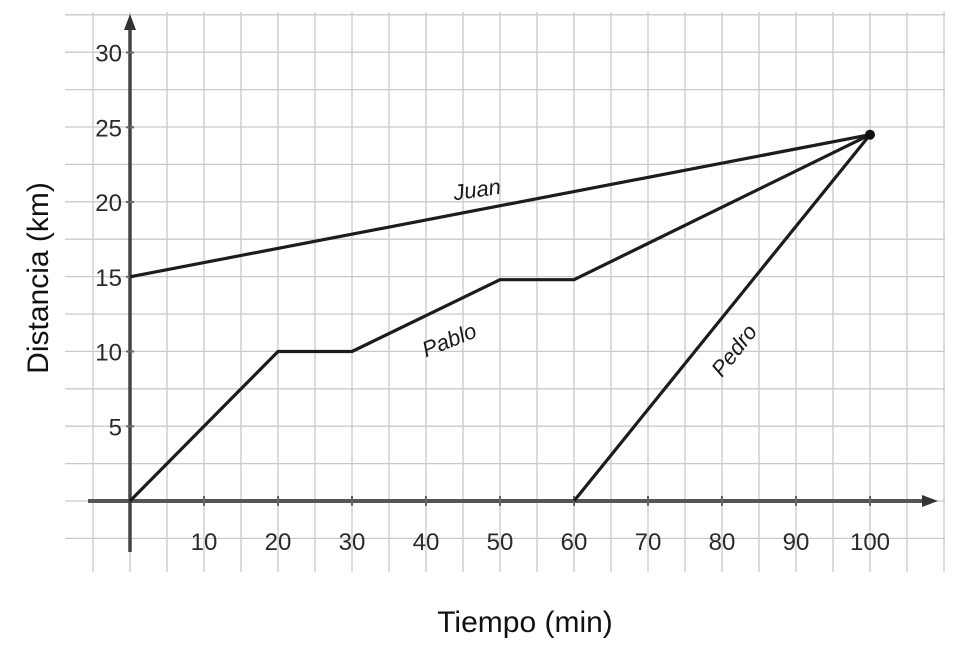  What do you see at coordinates (500, 542) in the screenshot?
I see `x-tick-label: 50` at bounding box center [500, 542].